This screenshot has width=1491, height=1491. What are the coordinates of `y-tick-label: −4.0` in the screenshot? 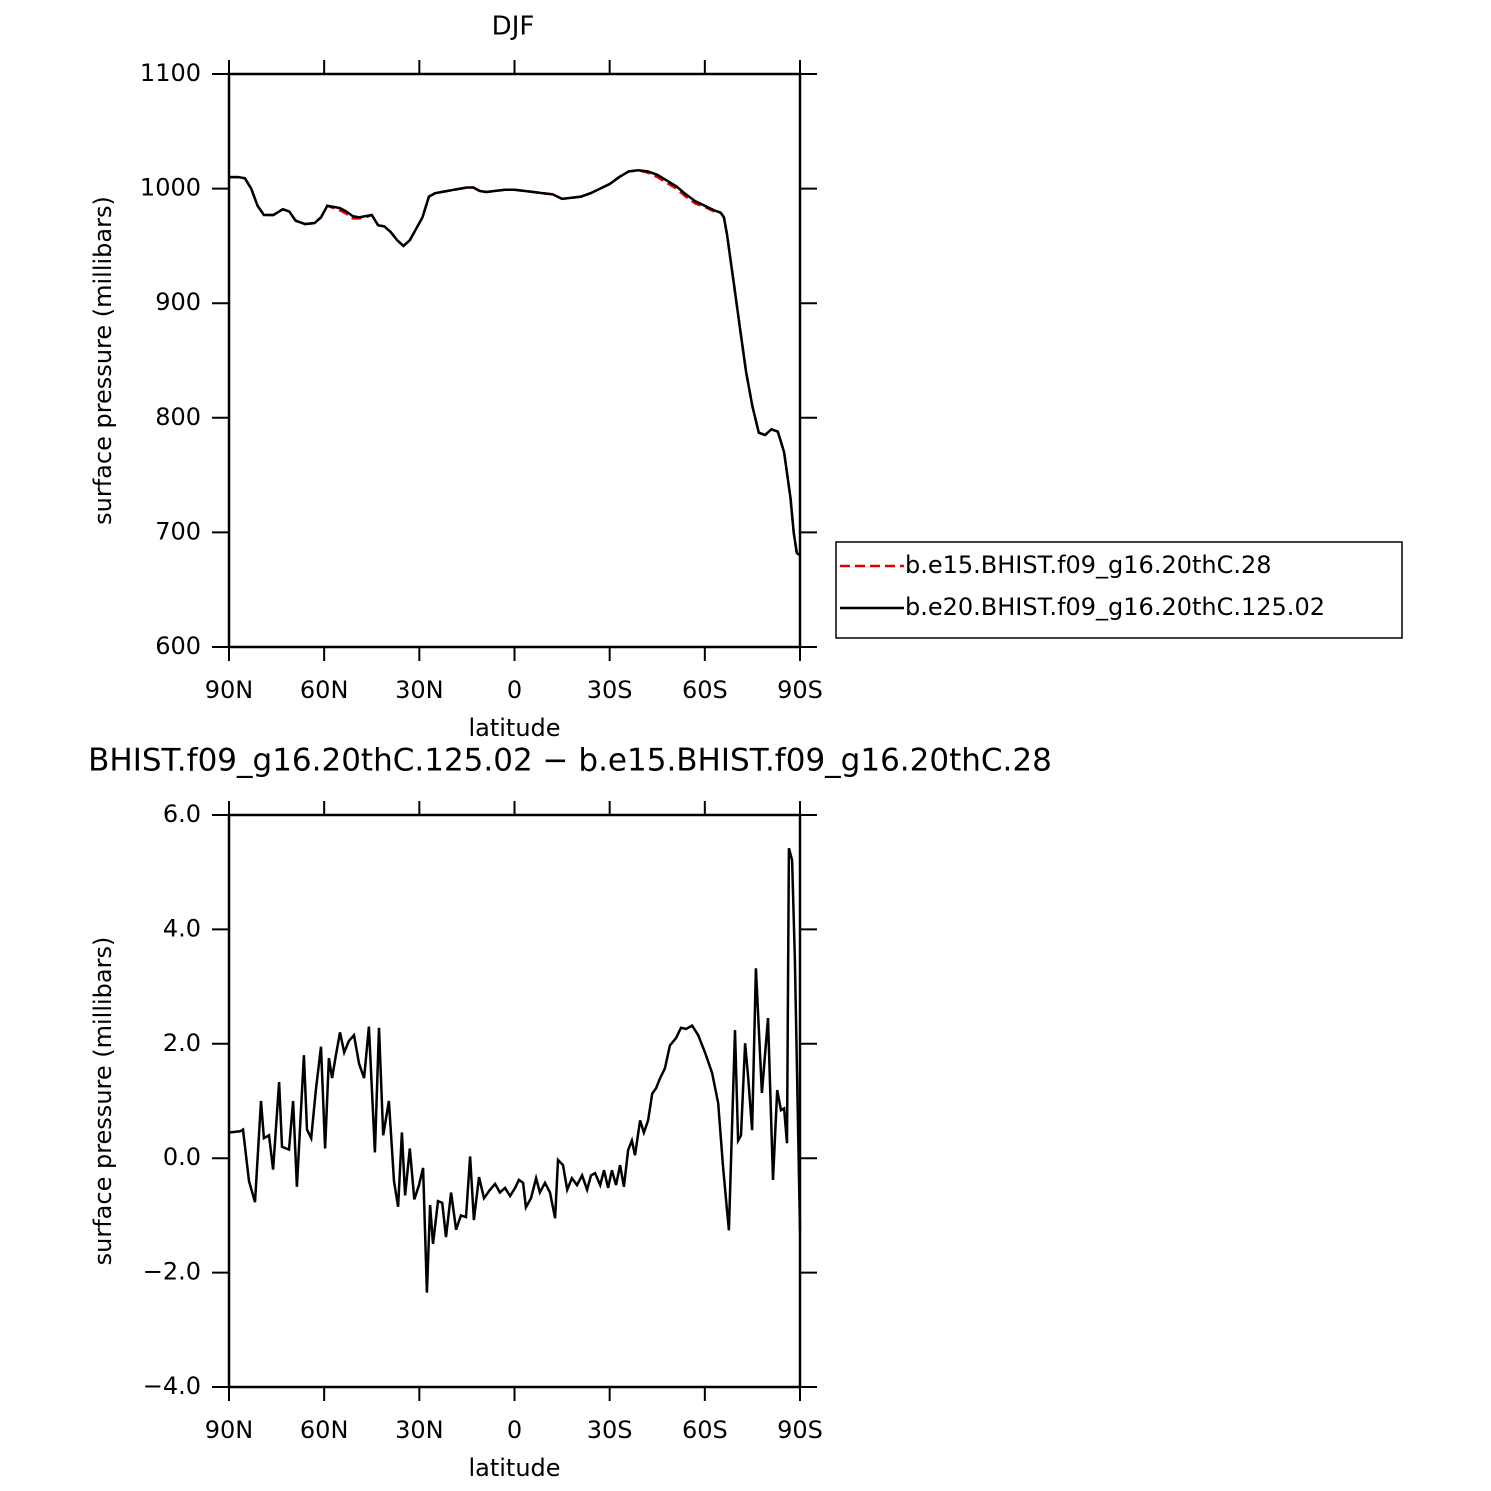 It's located at (172, 1386).